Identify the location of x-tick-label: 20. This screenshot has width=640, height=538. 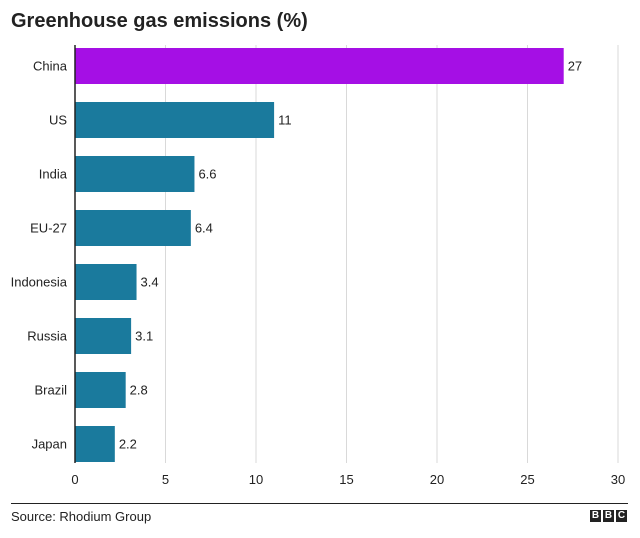
(437, 479).